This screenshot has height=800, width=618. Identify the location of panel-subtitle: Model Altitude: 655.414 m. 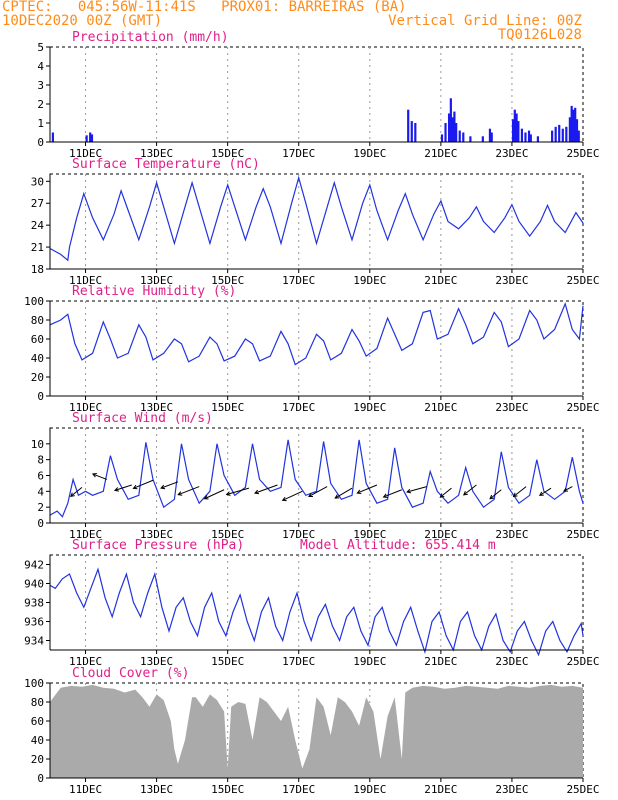
(398, 545).